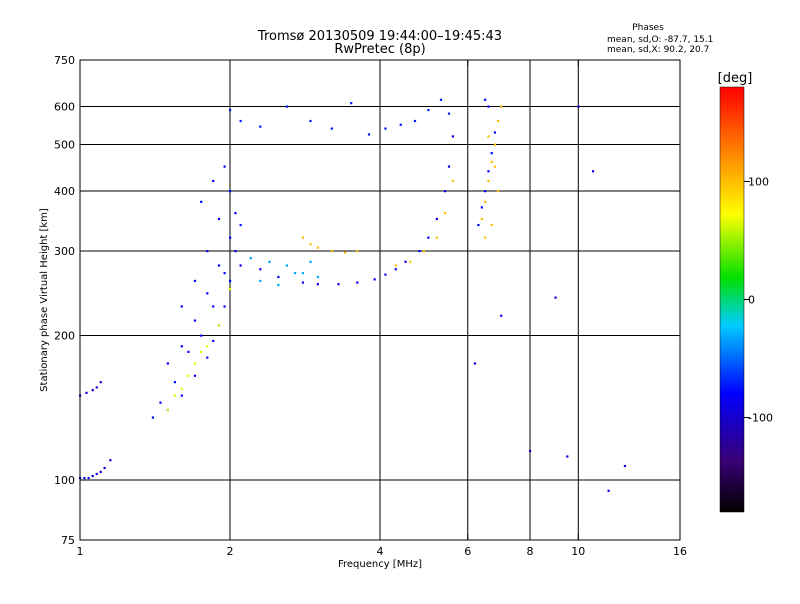 The height and width of the screenshot is (604, 800). Describe the element at coordinates (64, 336) in the screenshot. I see `y-tick-label: 200` at that location.